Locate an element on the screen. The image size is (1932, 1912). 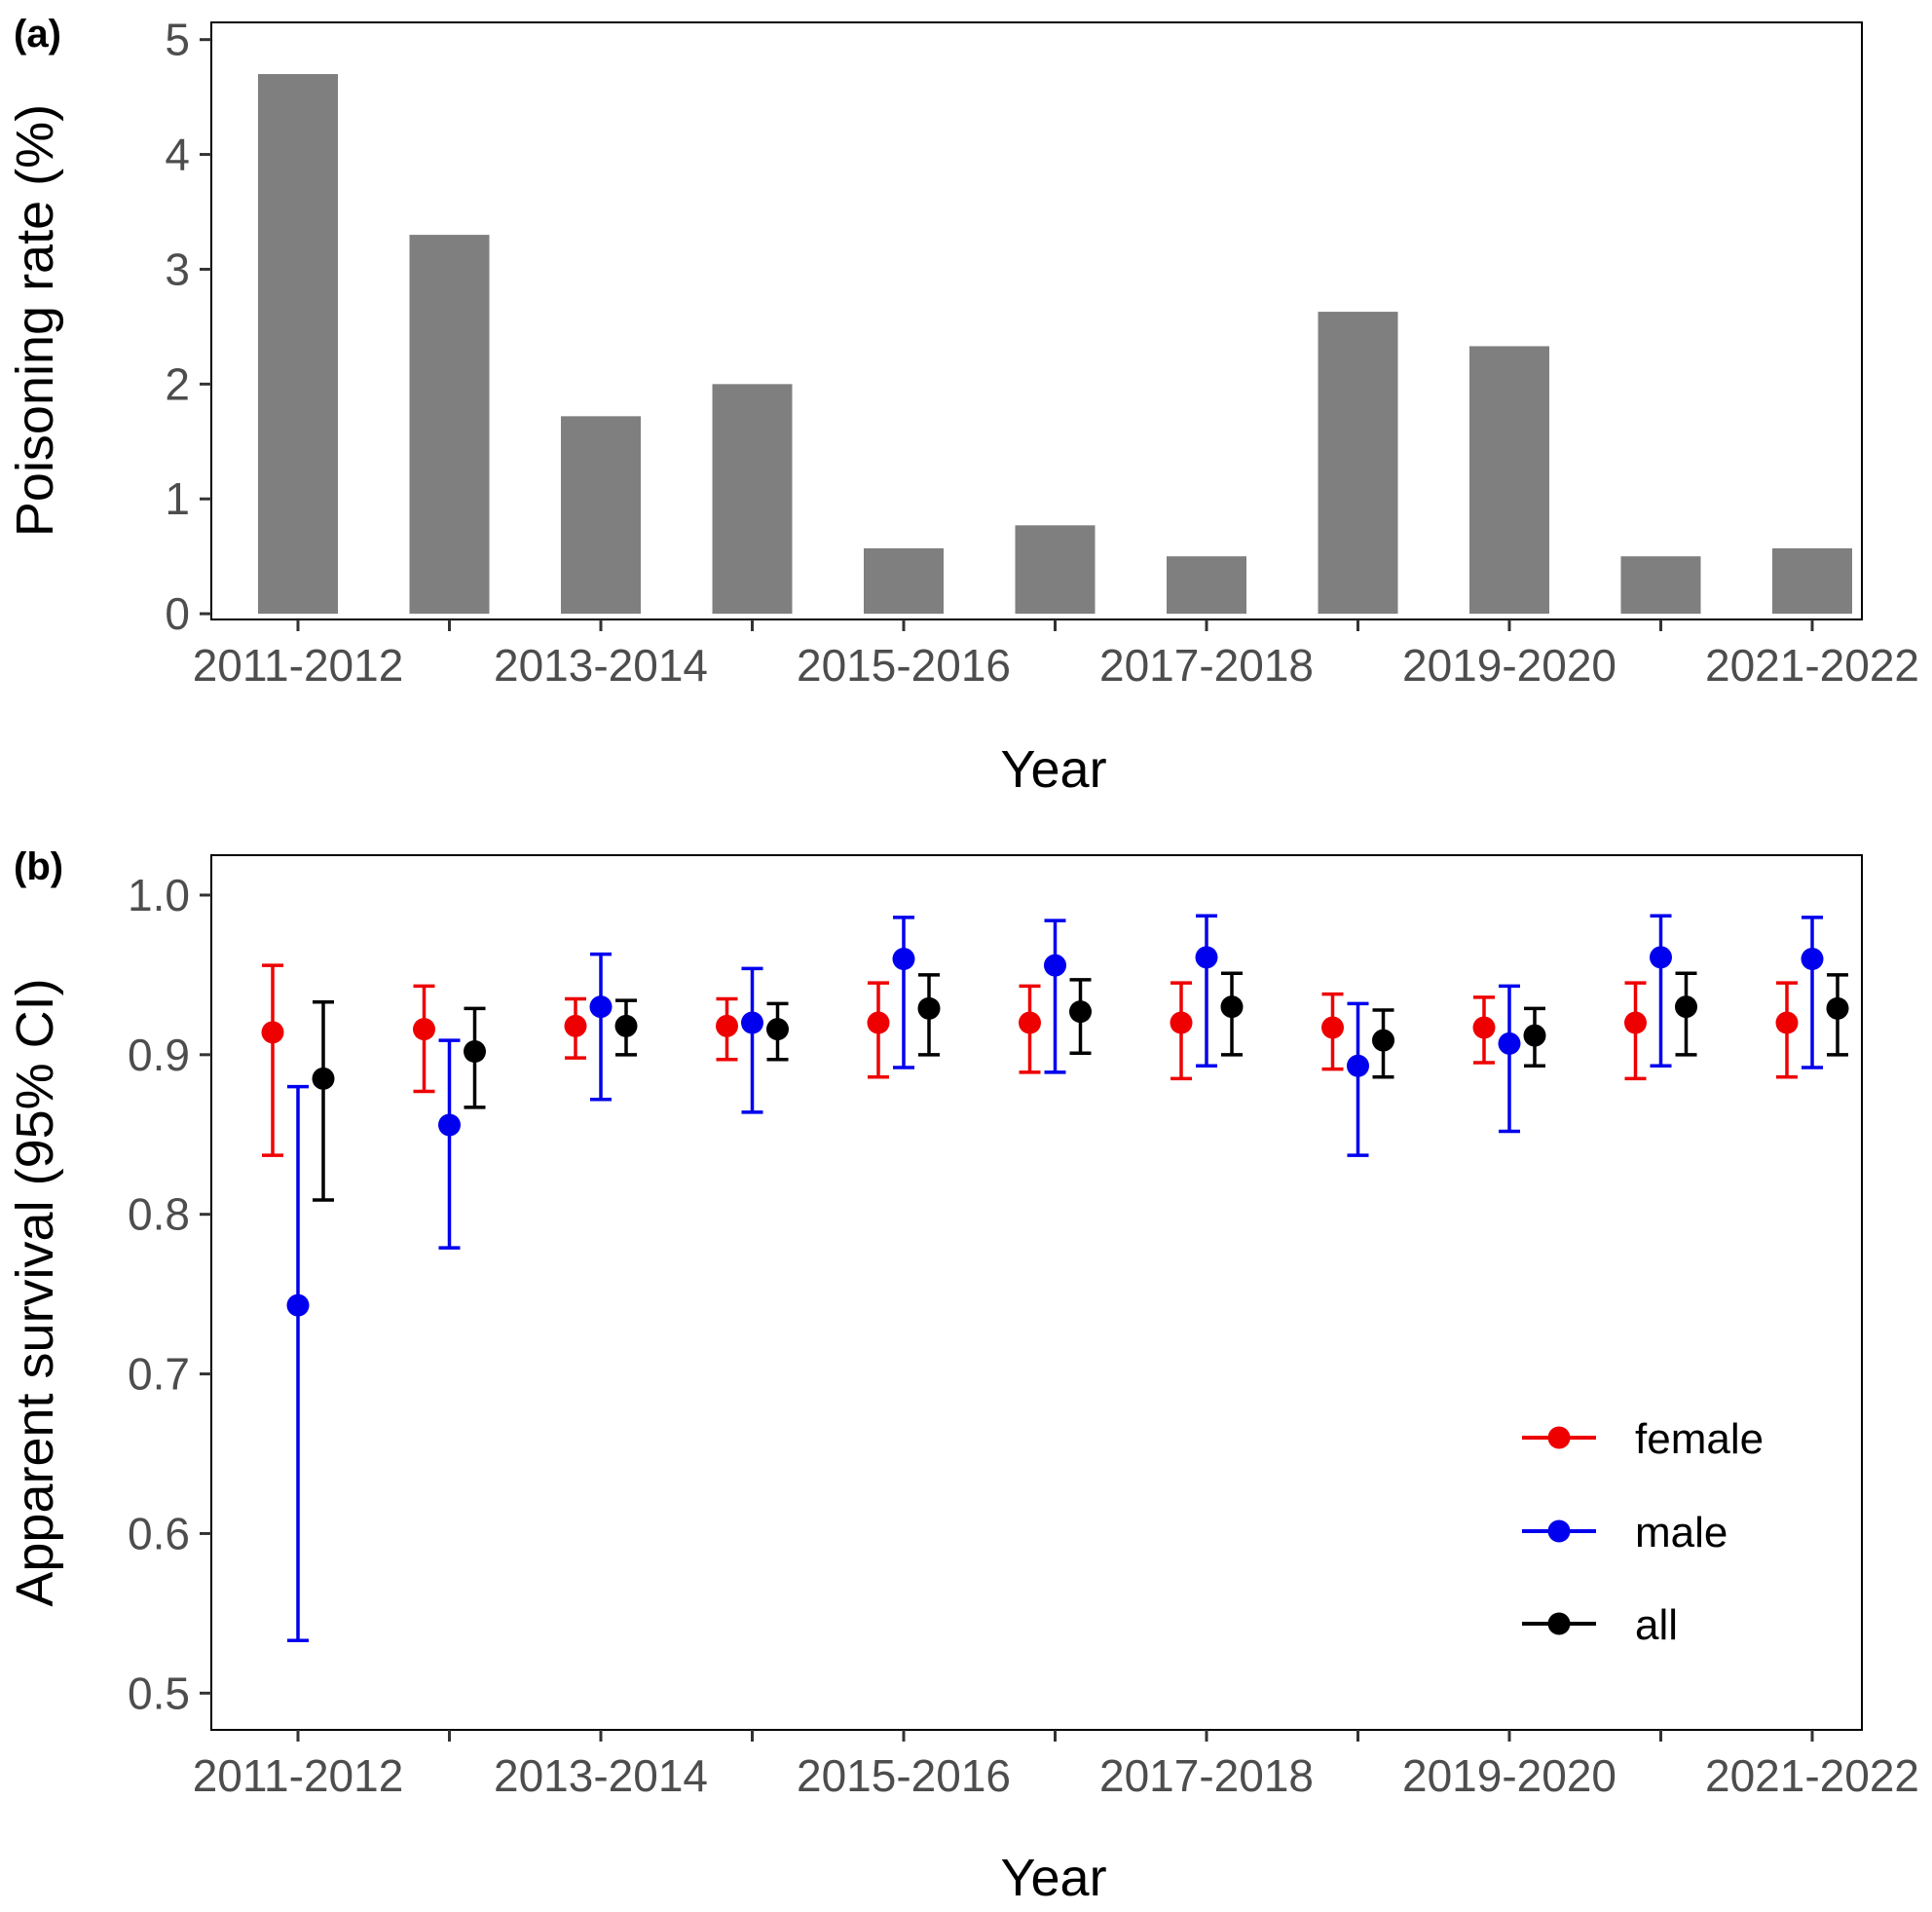
y-tick-label: 5 is located at coordinates (177, 40).